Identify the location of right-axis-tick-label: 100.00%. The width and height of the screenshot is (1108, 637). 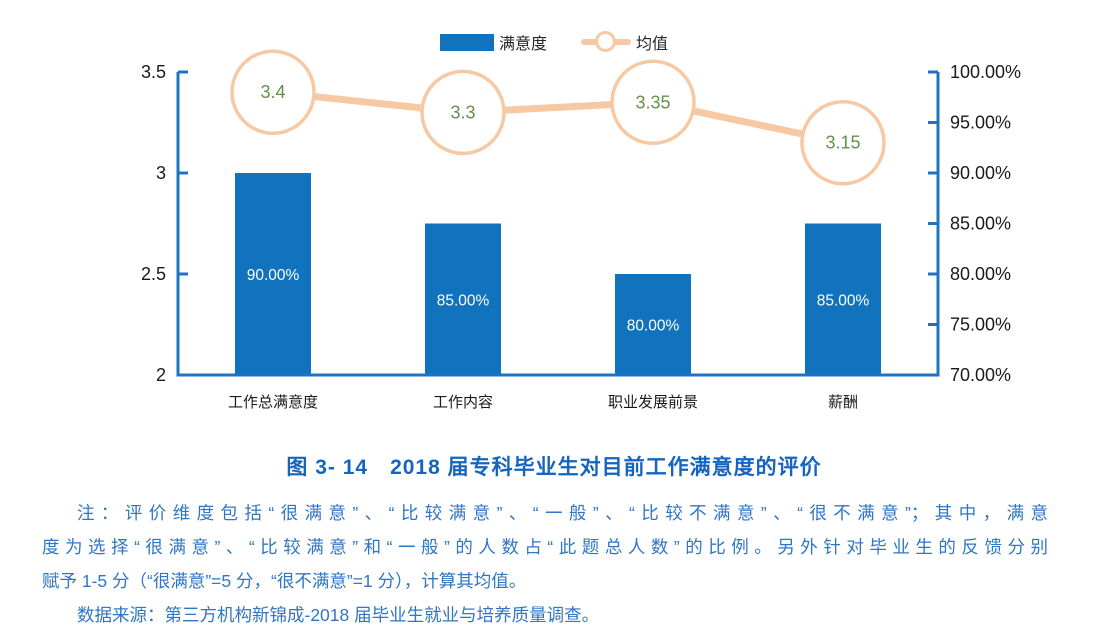
(985, 72).